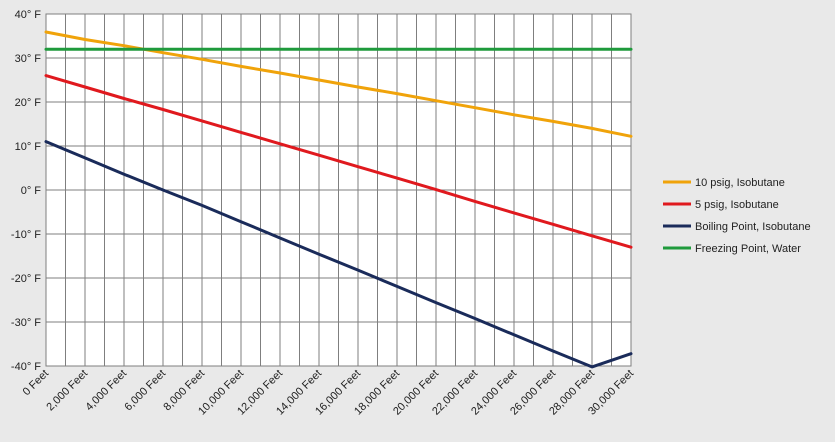 This screenshot has width=835, height=442. What do you see at coordinates (31, 191) in the screenshot?
I see `y-tick-label: 0° F` at bounding box center [31, 191].